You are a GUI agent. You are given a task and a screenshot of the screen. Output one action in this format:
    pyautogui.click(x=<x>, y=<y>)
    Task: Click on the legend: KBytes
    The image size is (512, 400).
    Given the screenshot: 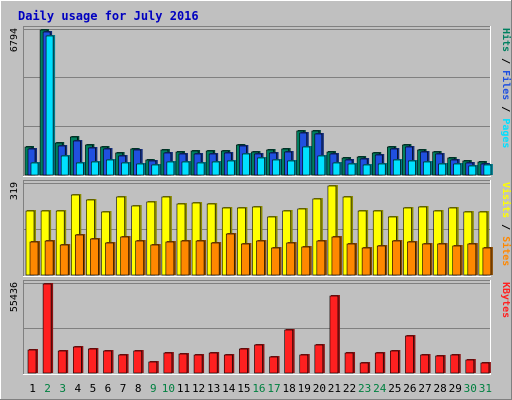 What is the action you would take?
    pyautogui.click(x=505, y=300)
    